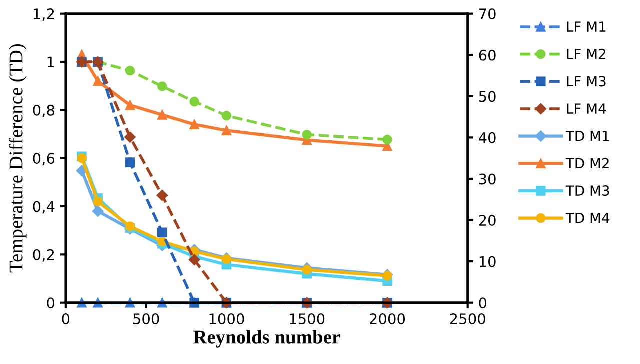  What do you see at coordinates (588, 218) in the screenshot?
I see `legend-label: TD M4` at bounding box center [588, 218].